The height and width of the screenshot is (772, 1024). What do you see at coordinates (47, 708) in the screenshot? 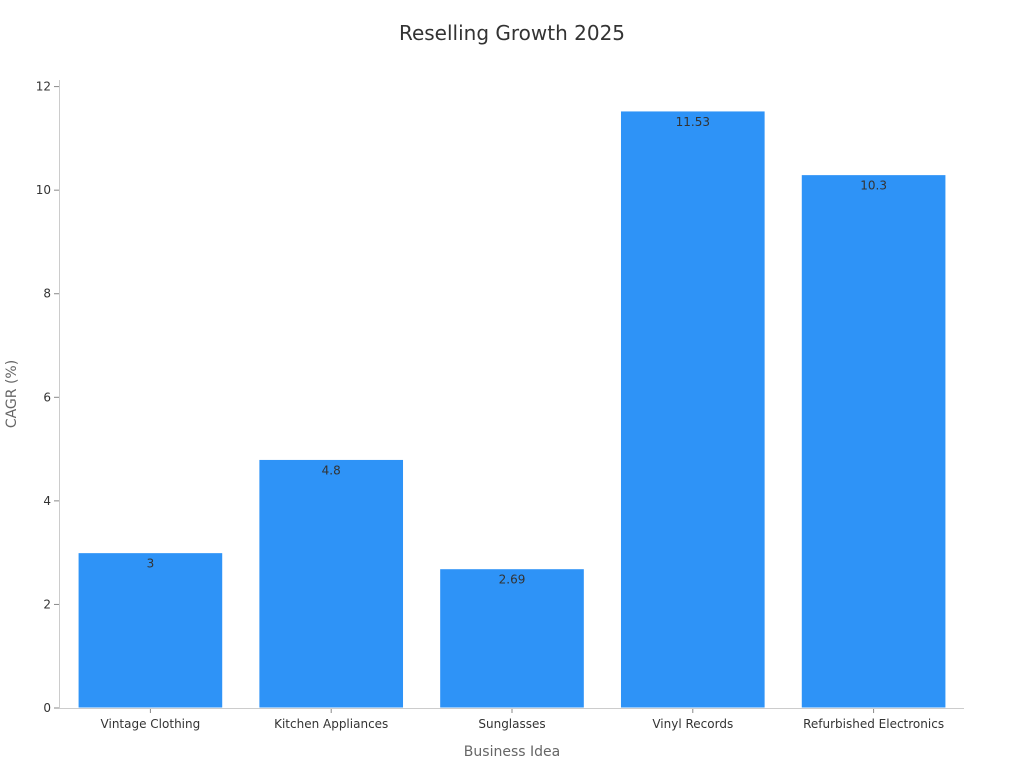
I see `y-tick-label: 0` at bounding box center [47, 708].